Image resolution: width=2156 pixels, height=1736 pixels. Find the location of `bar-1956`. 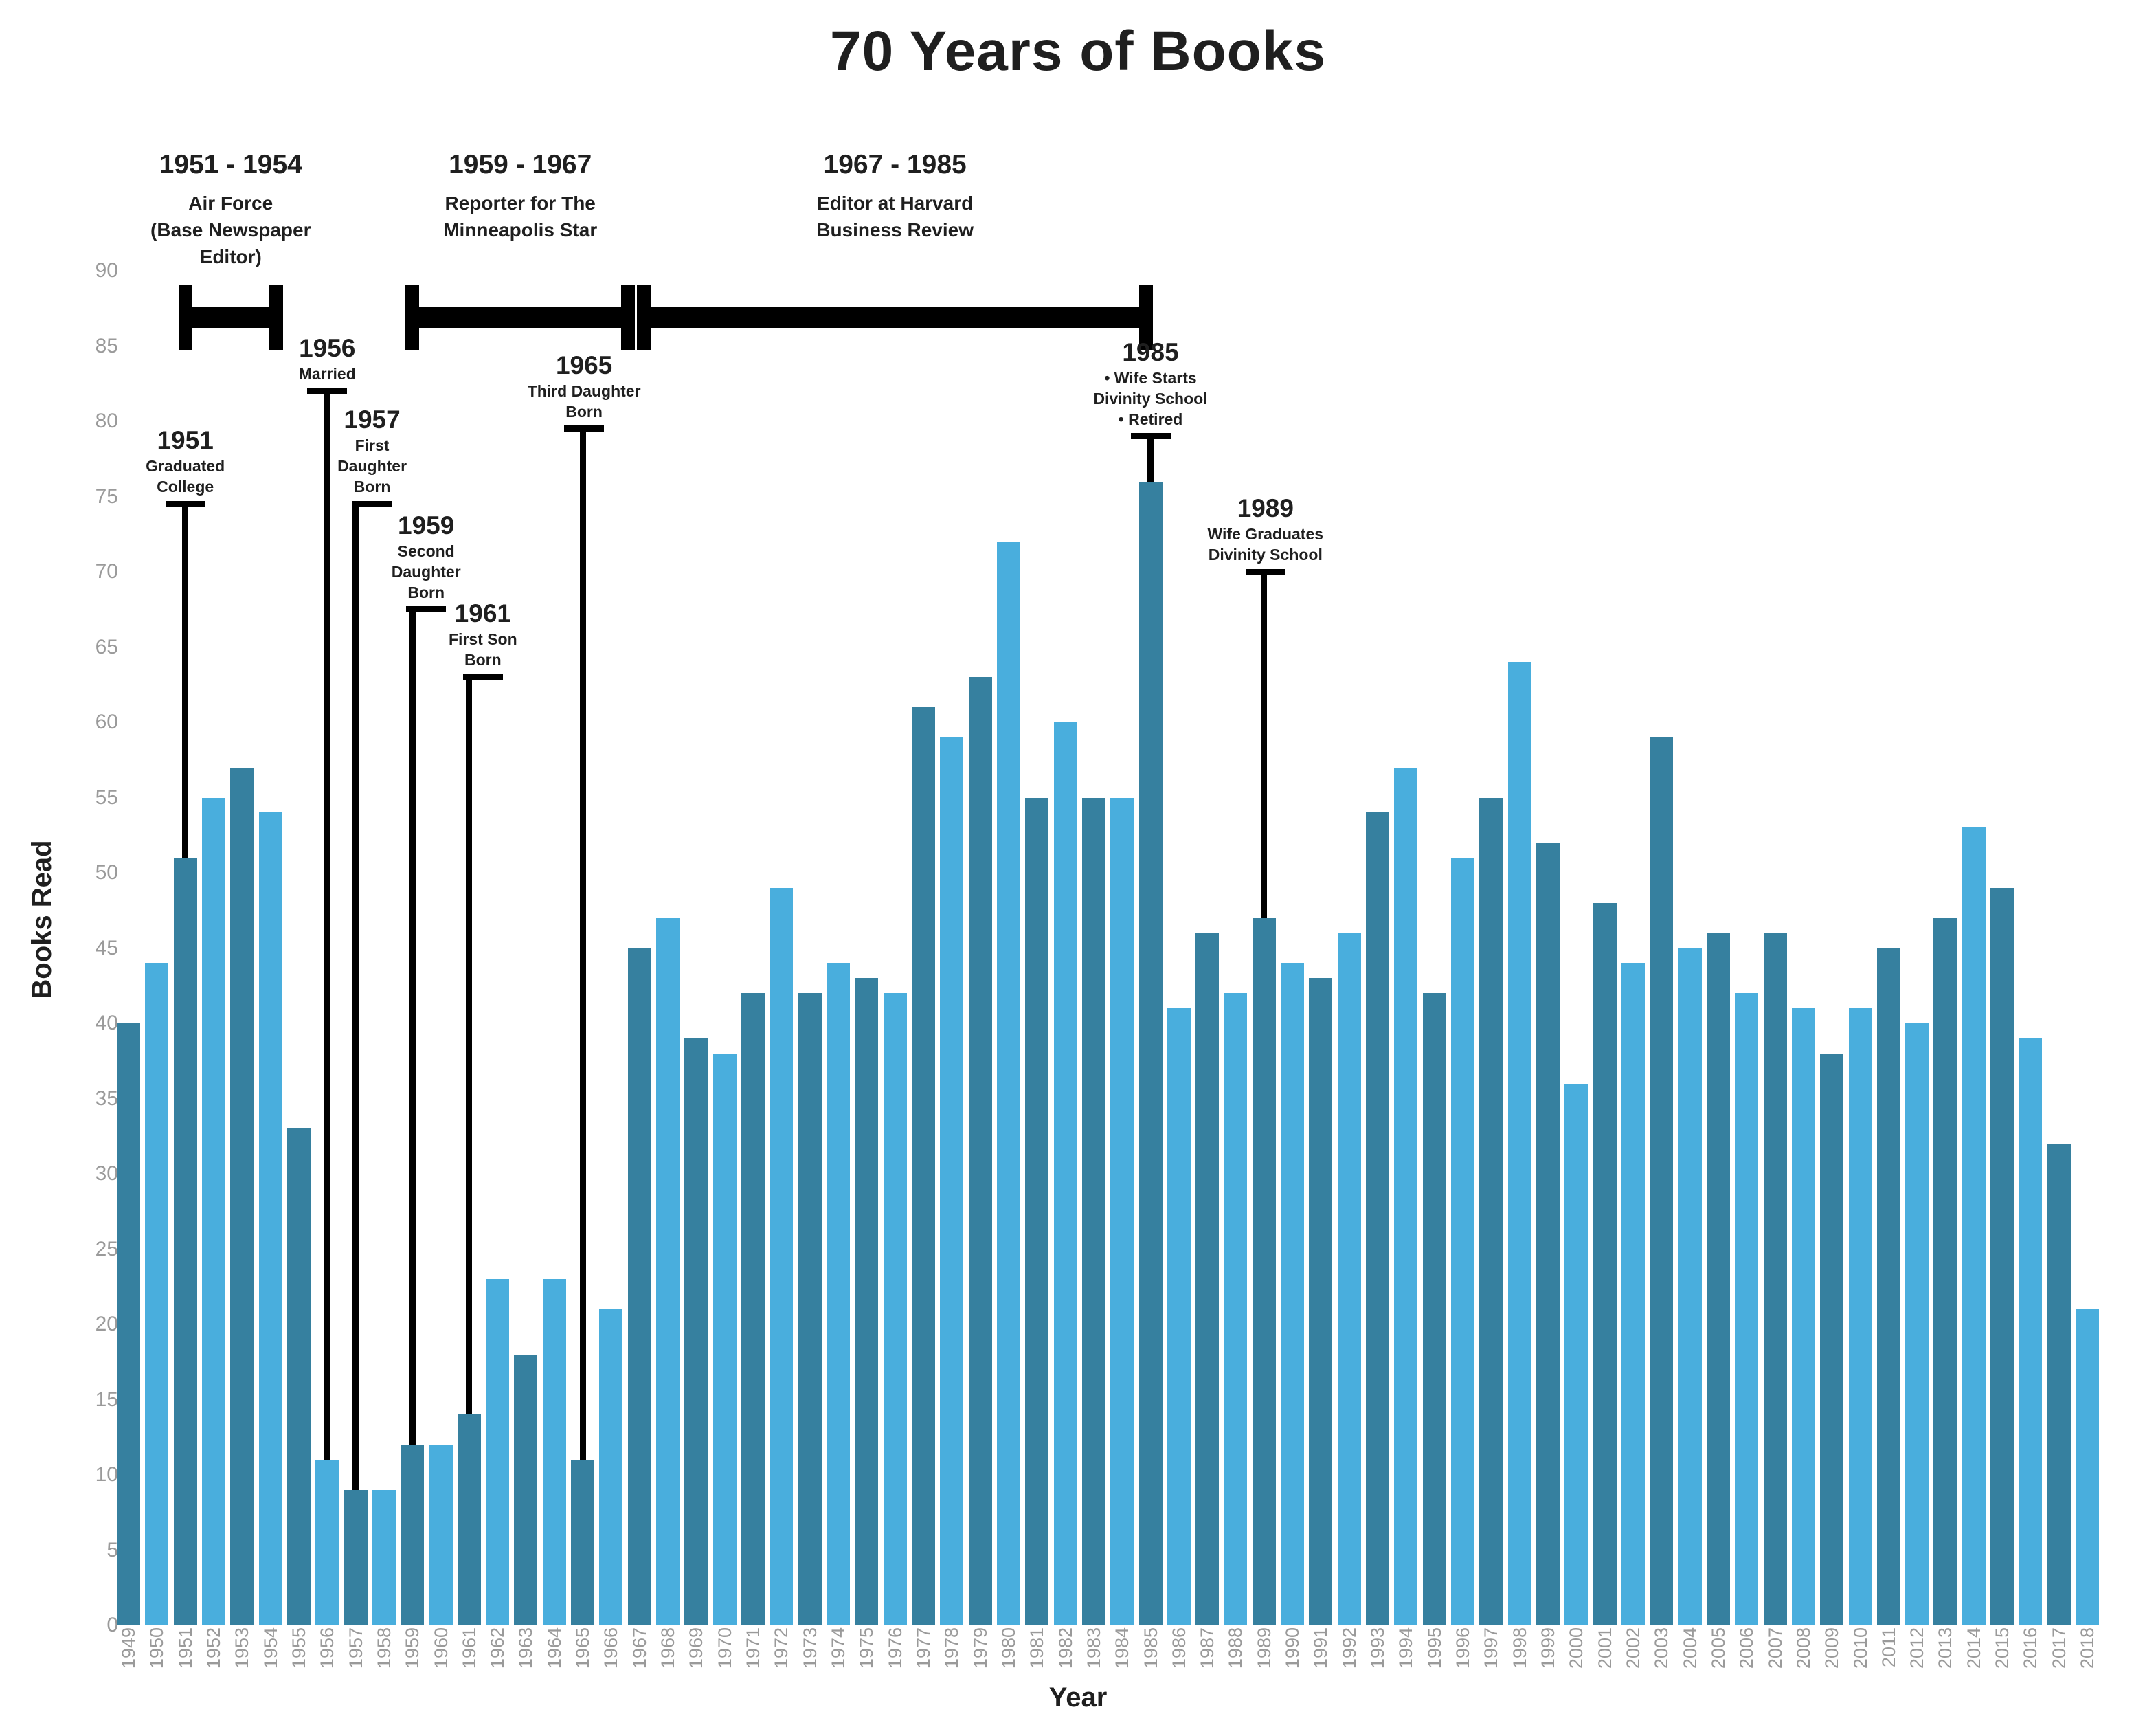

bar-1956 is located at coordinates (327, 1542).